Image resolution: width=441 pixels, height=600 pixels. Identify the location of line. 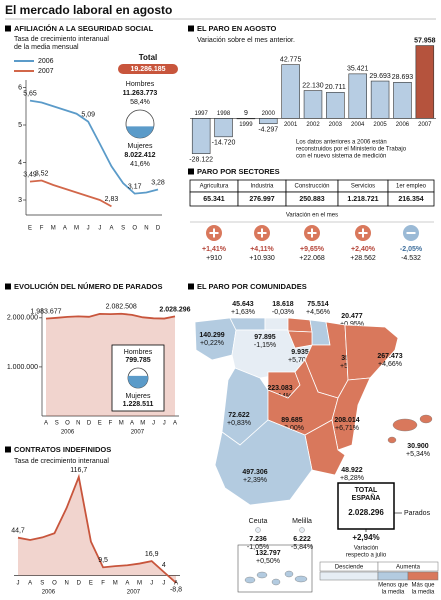
(70, 193).